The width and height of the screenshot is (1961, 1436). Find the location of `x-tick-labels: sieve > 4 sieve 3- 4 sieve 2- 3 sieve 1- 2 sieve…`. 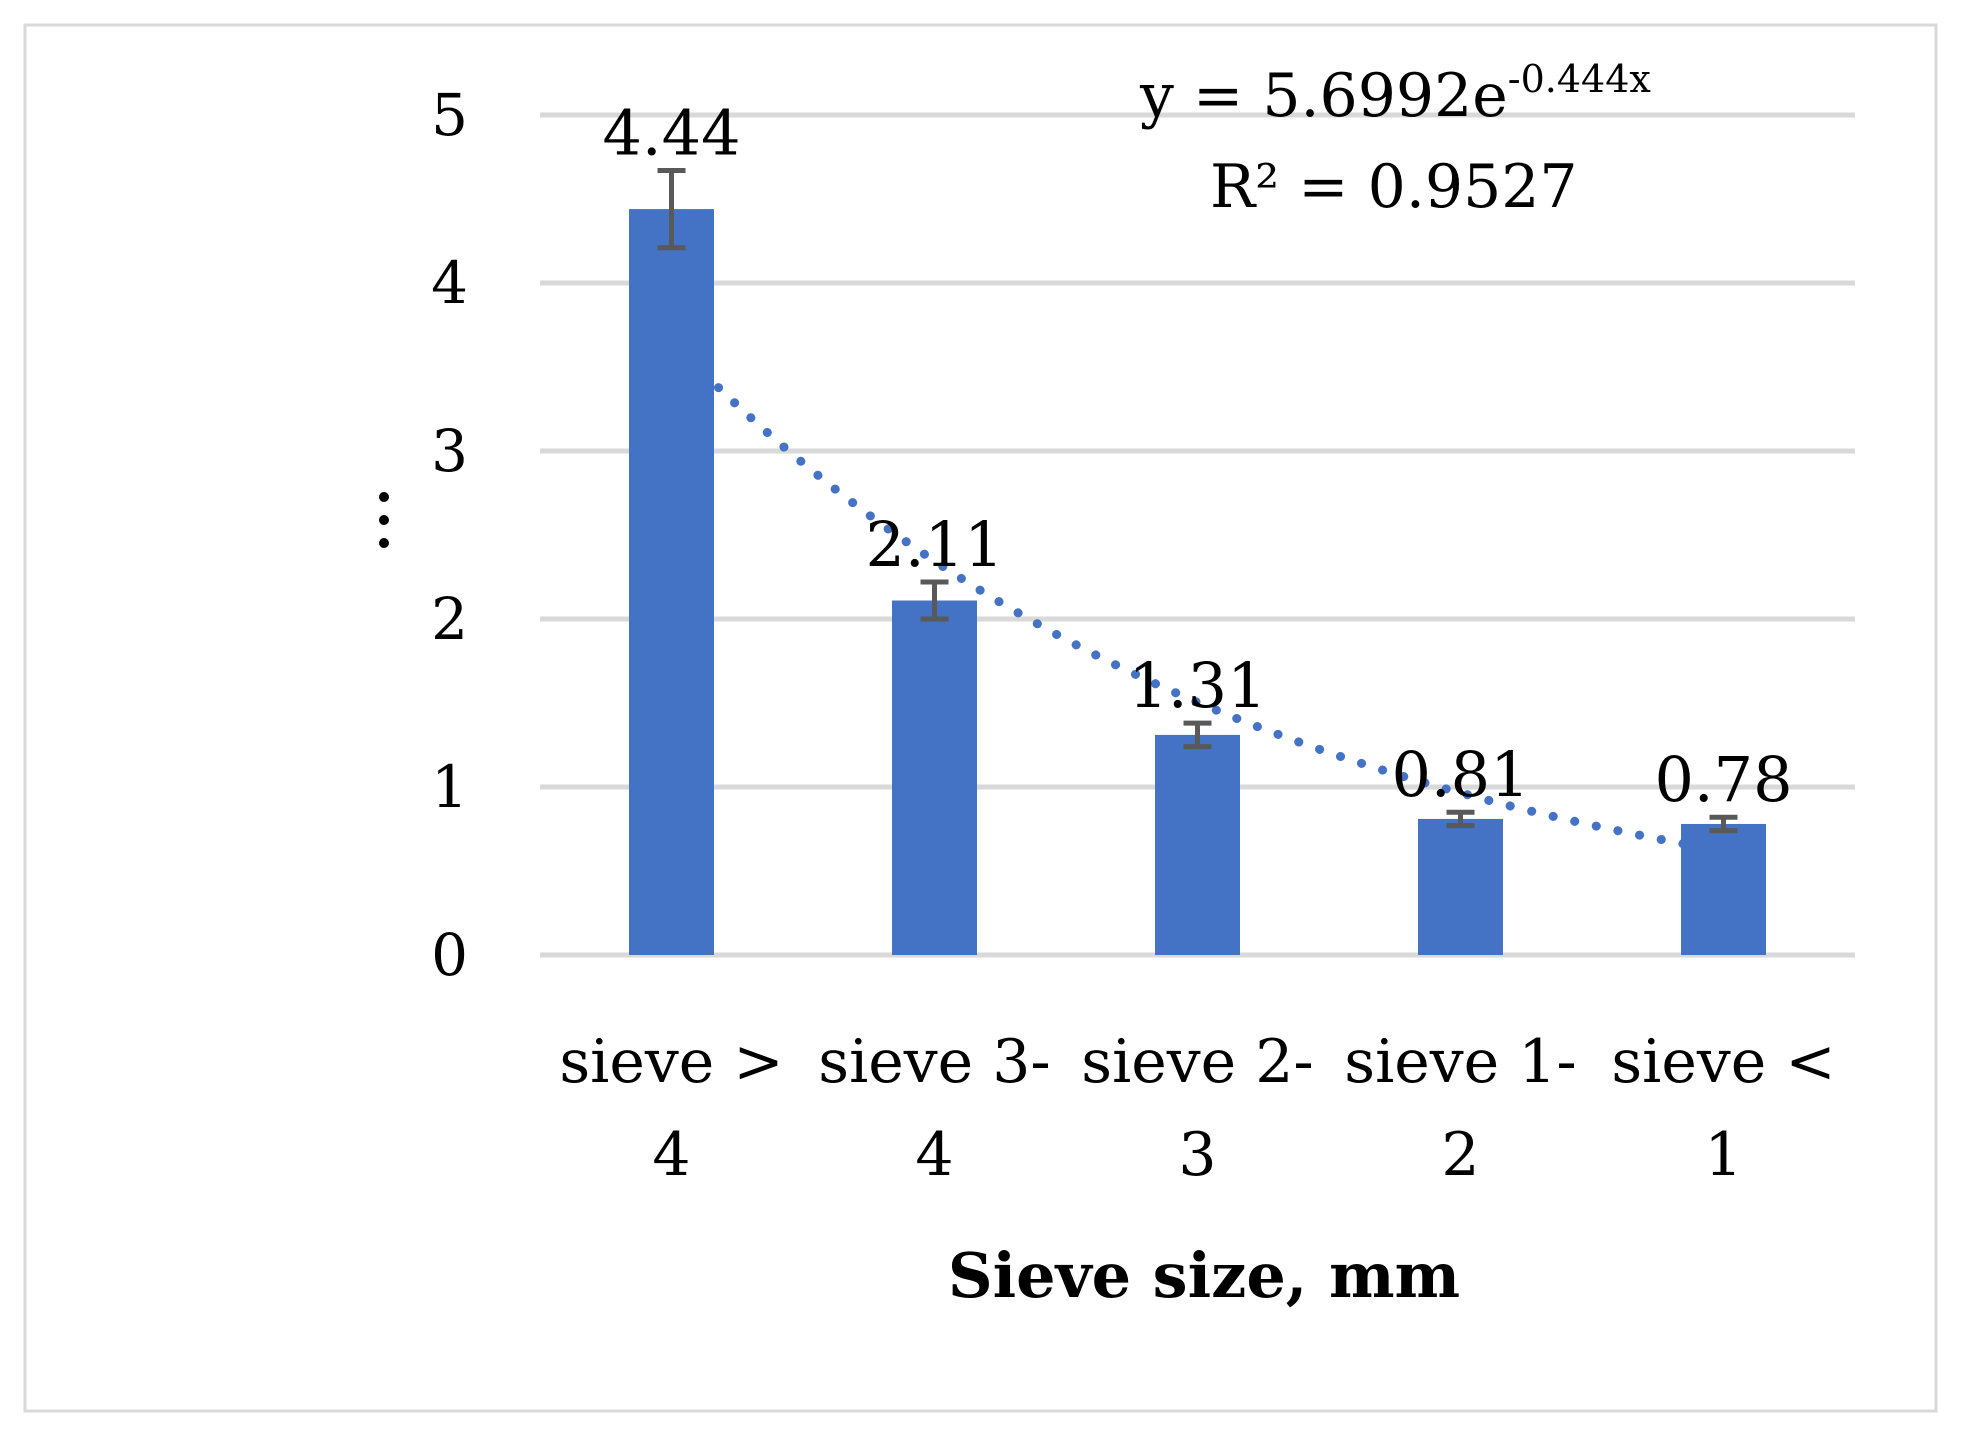

x-tick-labels: sieve > 4 sieve 3- 4 sieve 2- 3 sieve 1- 2 sieve… is located at coordinates (1197, 1108).